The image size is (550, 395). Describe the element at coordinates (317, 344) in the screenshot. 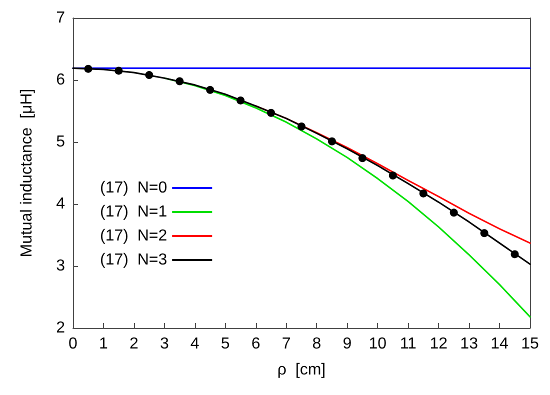

I see `x-tick-label: 8` at that location.